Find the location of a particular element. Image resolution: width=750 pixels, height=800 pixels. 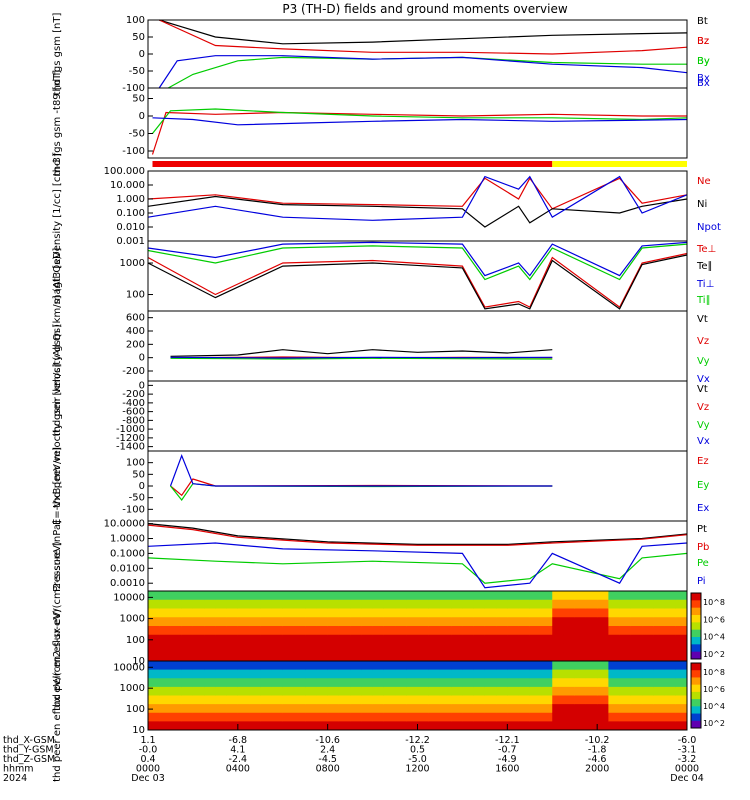

panel-fgs: Bt Bz By Bx 100 50 0 -50 -100 thd fgs gsm [nT] is located at coordinates (381, 54).